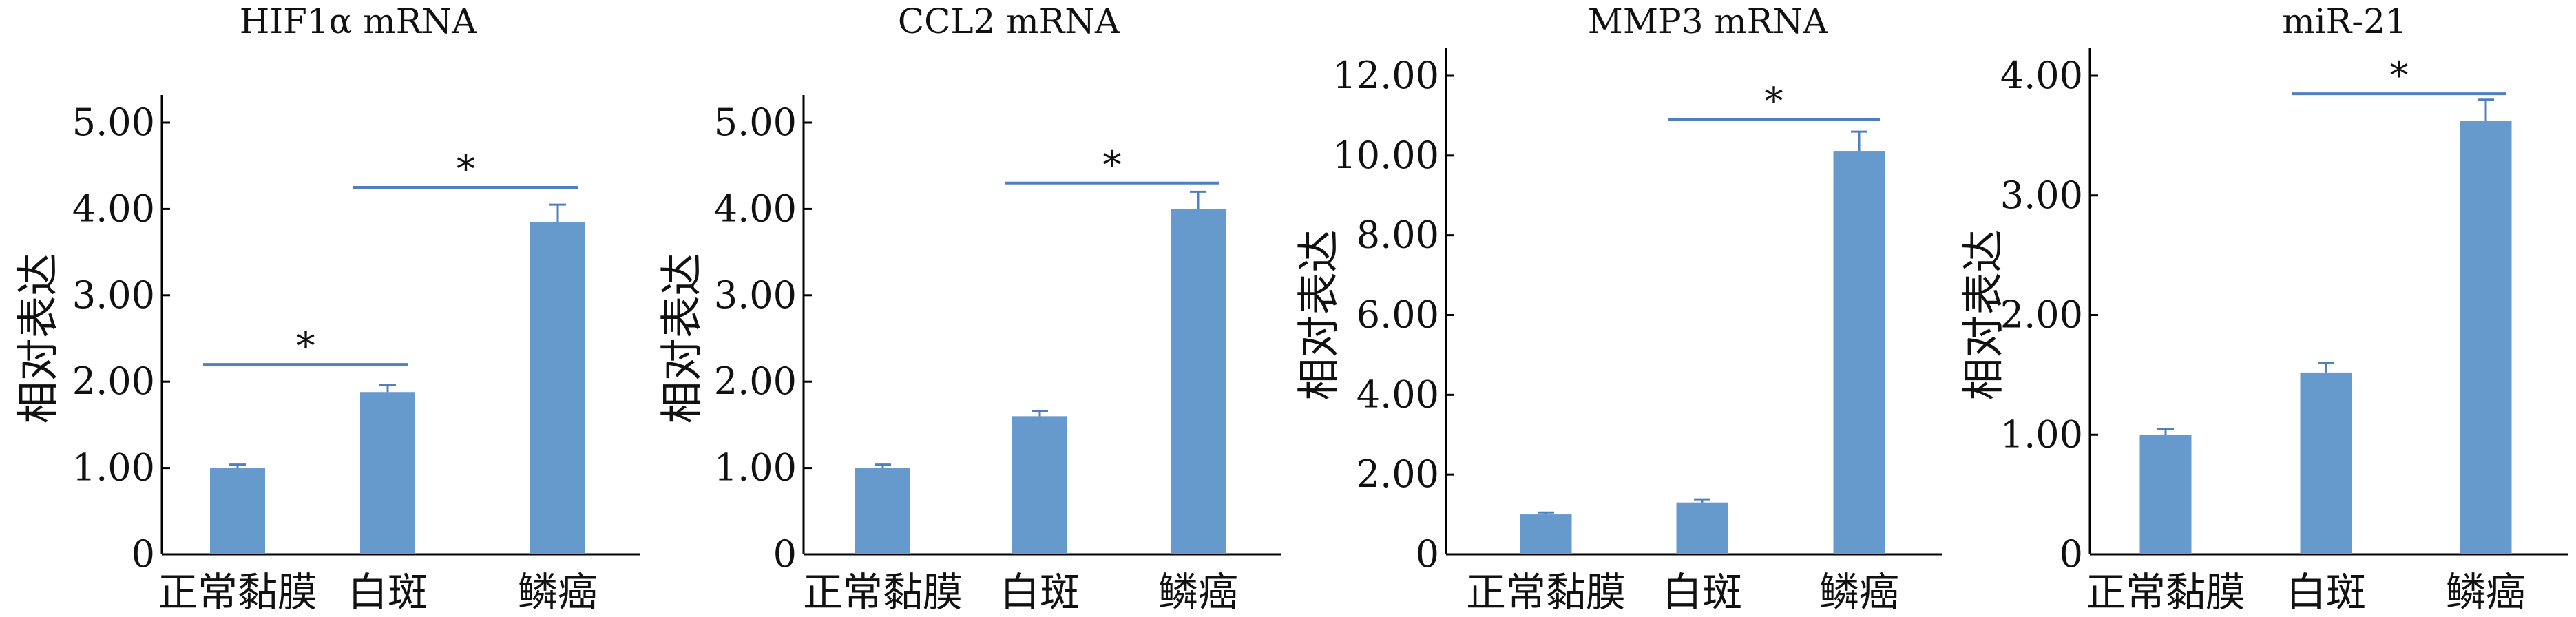 The height and width of the screenshot is (617, 2576). Describe the element at coordinates (1708, 21) in the screenshot. I see `chart-title: MMP3 mRNA` at that location.